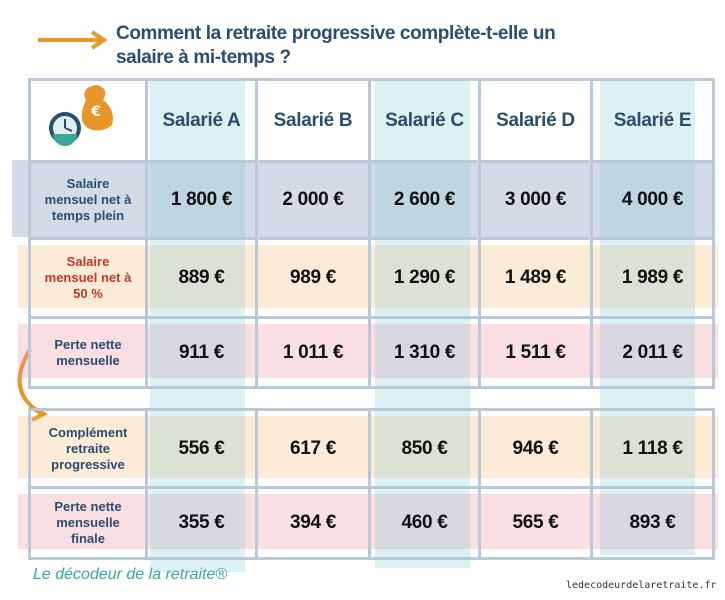  What do you see at coordinates (424, 523) in the screenshot?
I see `value-cell: 460 €` at bounding box center [424, 523].